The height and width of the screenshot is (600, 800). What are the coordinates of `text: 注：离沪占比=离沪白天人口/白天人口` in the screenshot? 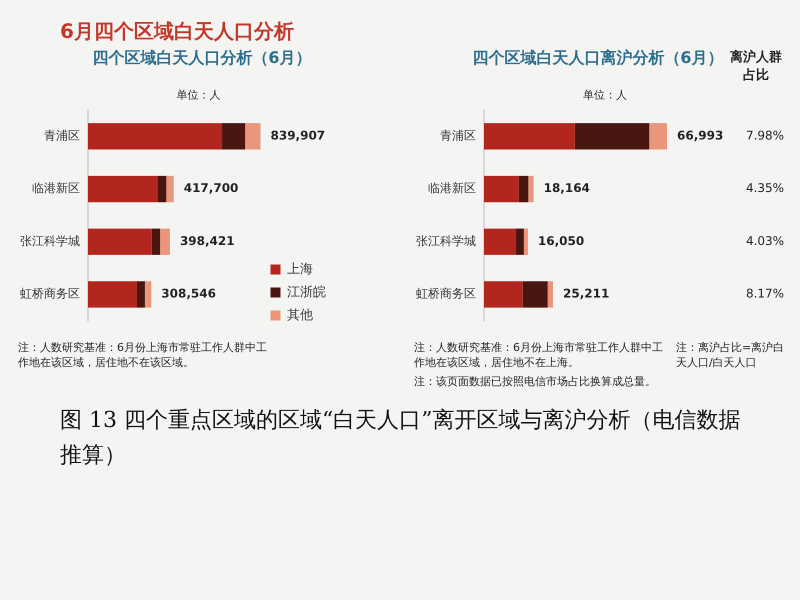 It's located at (731, 355).